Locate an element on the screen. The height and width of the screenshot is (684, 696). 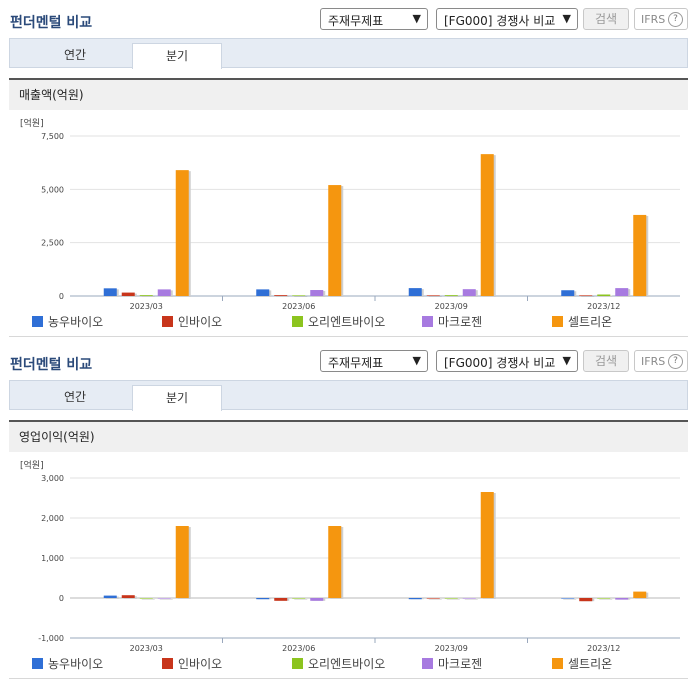
statement-select-value: 주재무제표 is located at coordinates (356, 363).